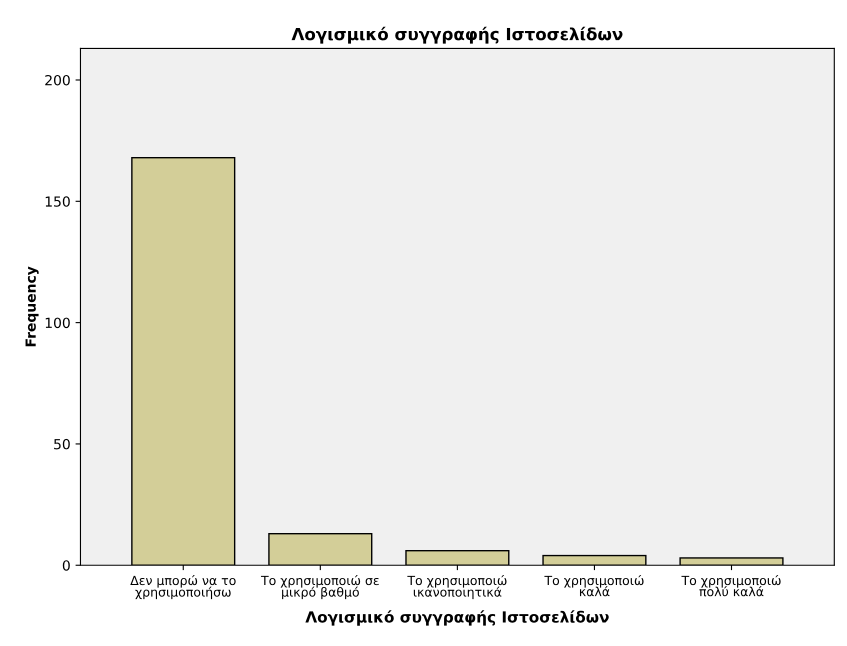 This screenshot has width=847, height=646. What do you see at coordinates (58, 323) in the screenshot?
I see `y-tick-label: 100` at bounding box center [58, 323].